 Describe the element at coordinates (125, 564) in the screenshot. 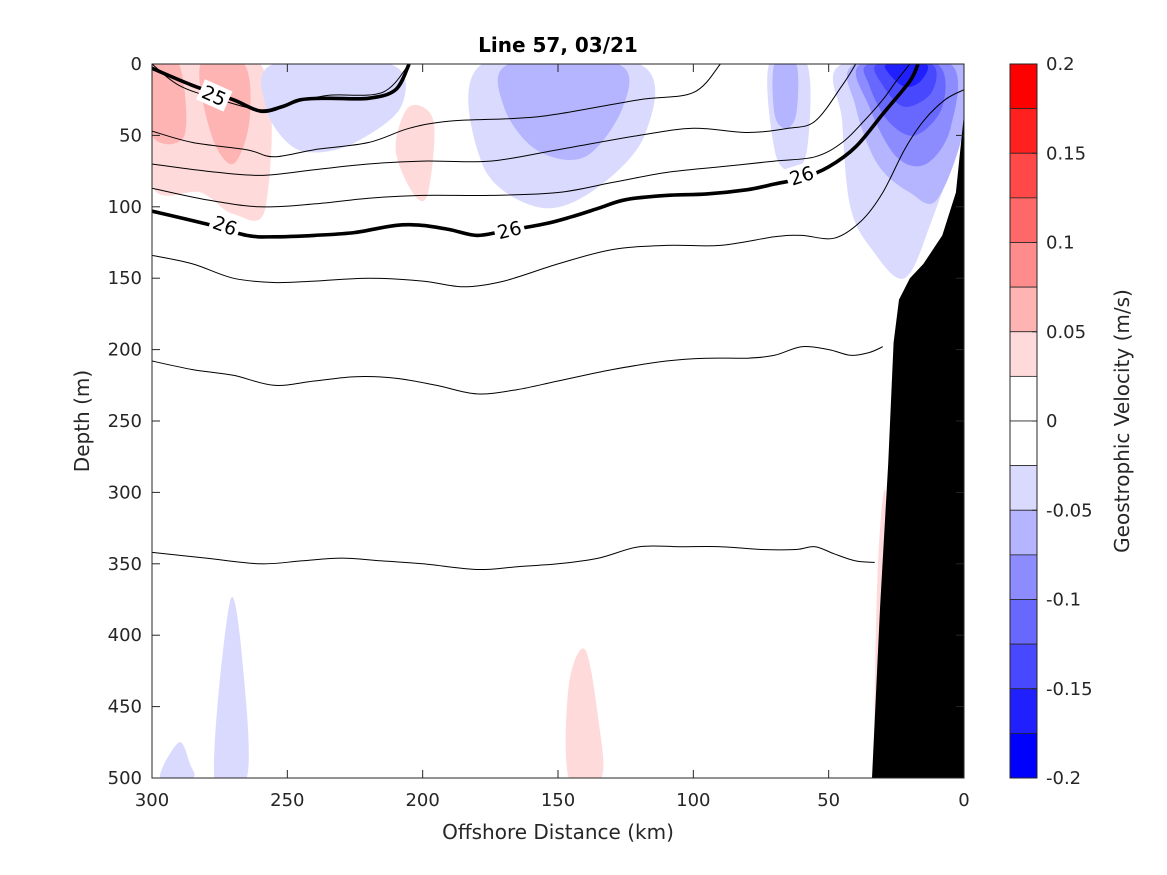

I see `y-tick-label: 350` at that location.